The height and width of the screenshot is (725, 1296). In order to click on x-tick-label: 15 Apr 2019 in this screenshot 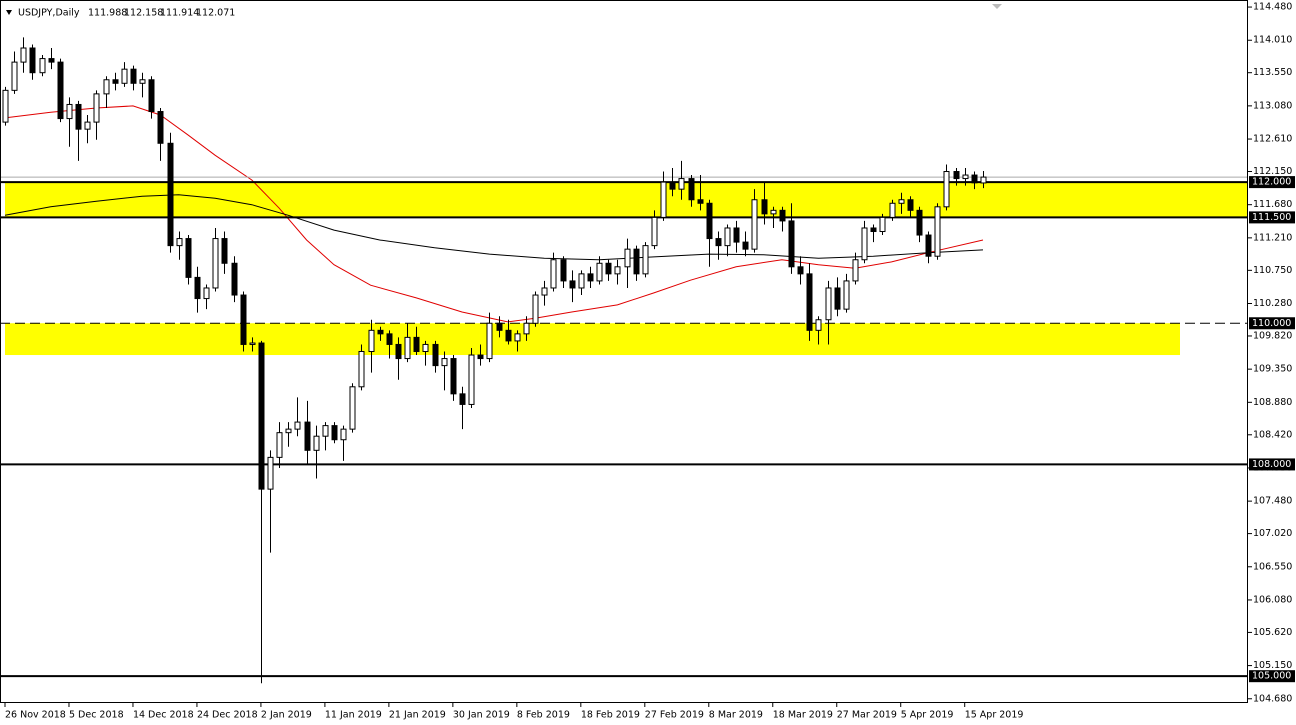, I will do `click(994, 715)`.